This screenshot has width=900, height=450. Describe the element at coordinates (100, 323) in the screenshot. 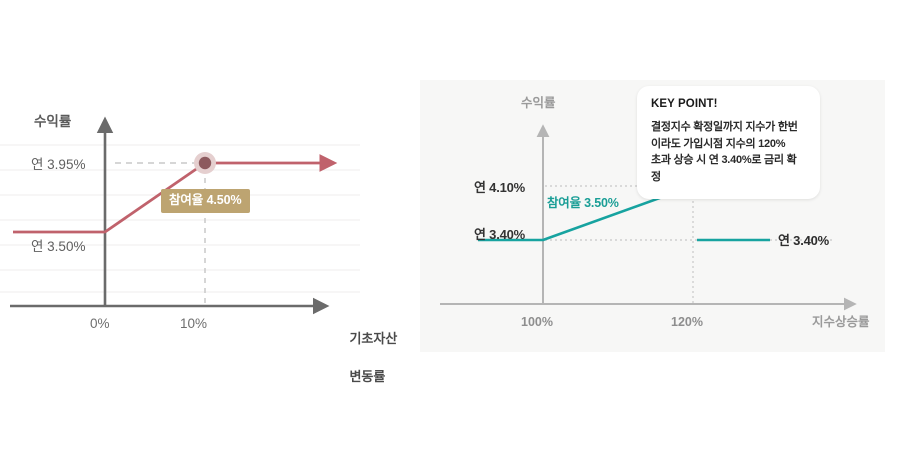

I see `left-chart-x-tick-0: 0%` at that location.